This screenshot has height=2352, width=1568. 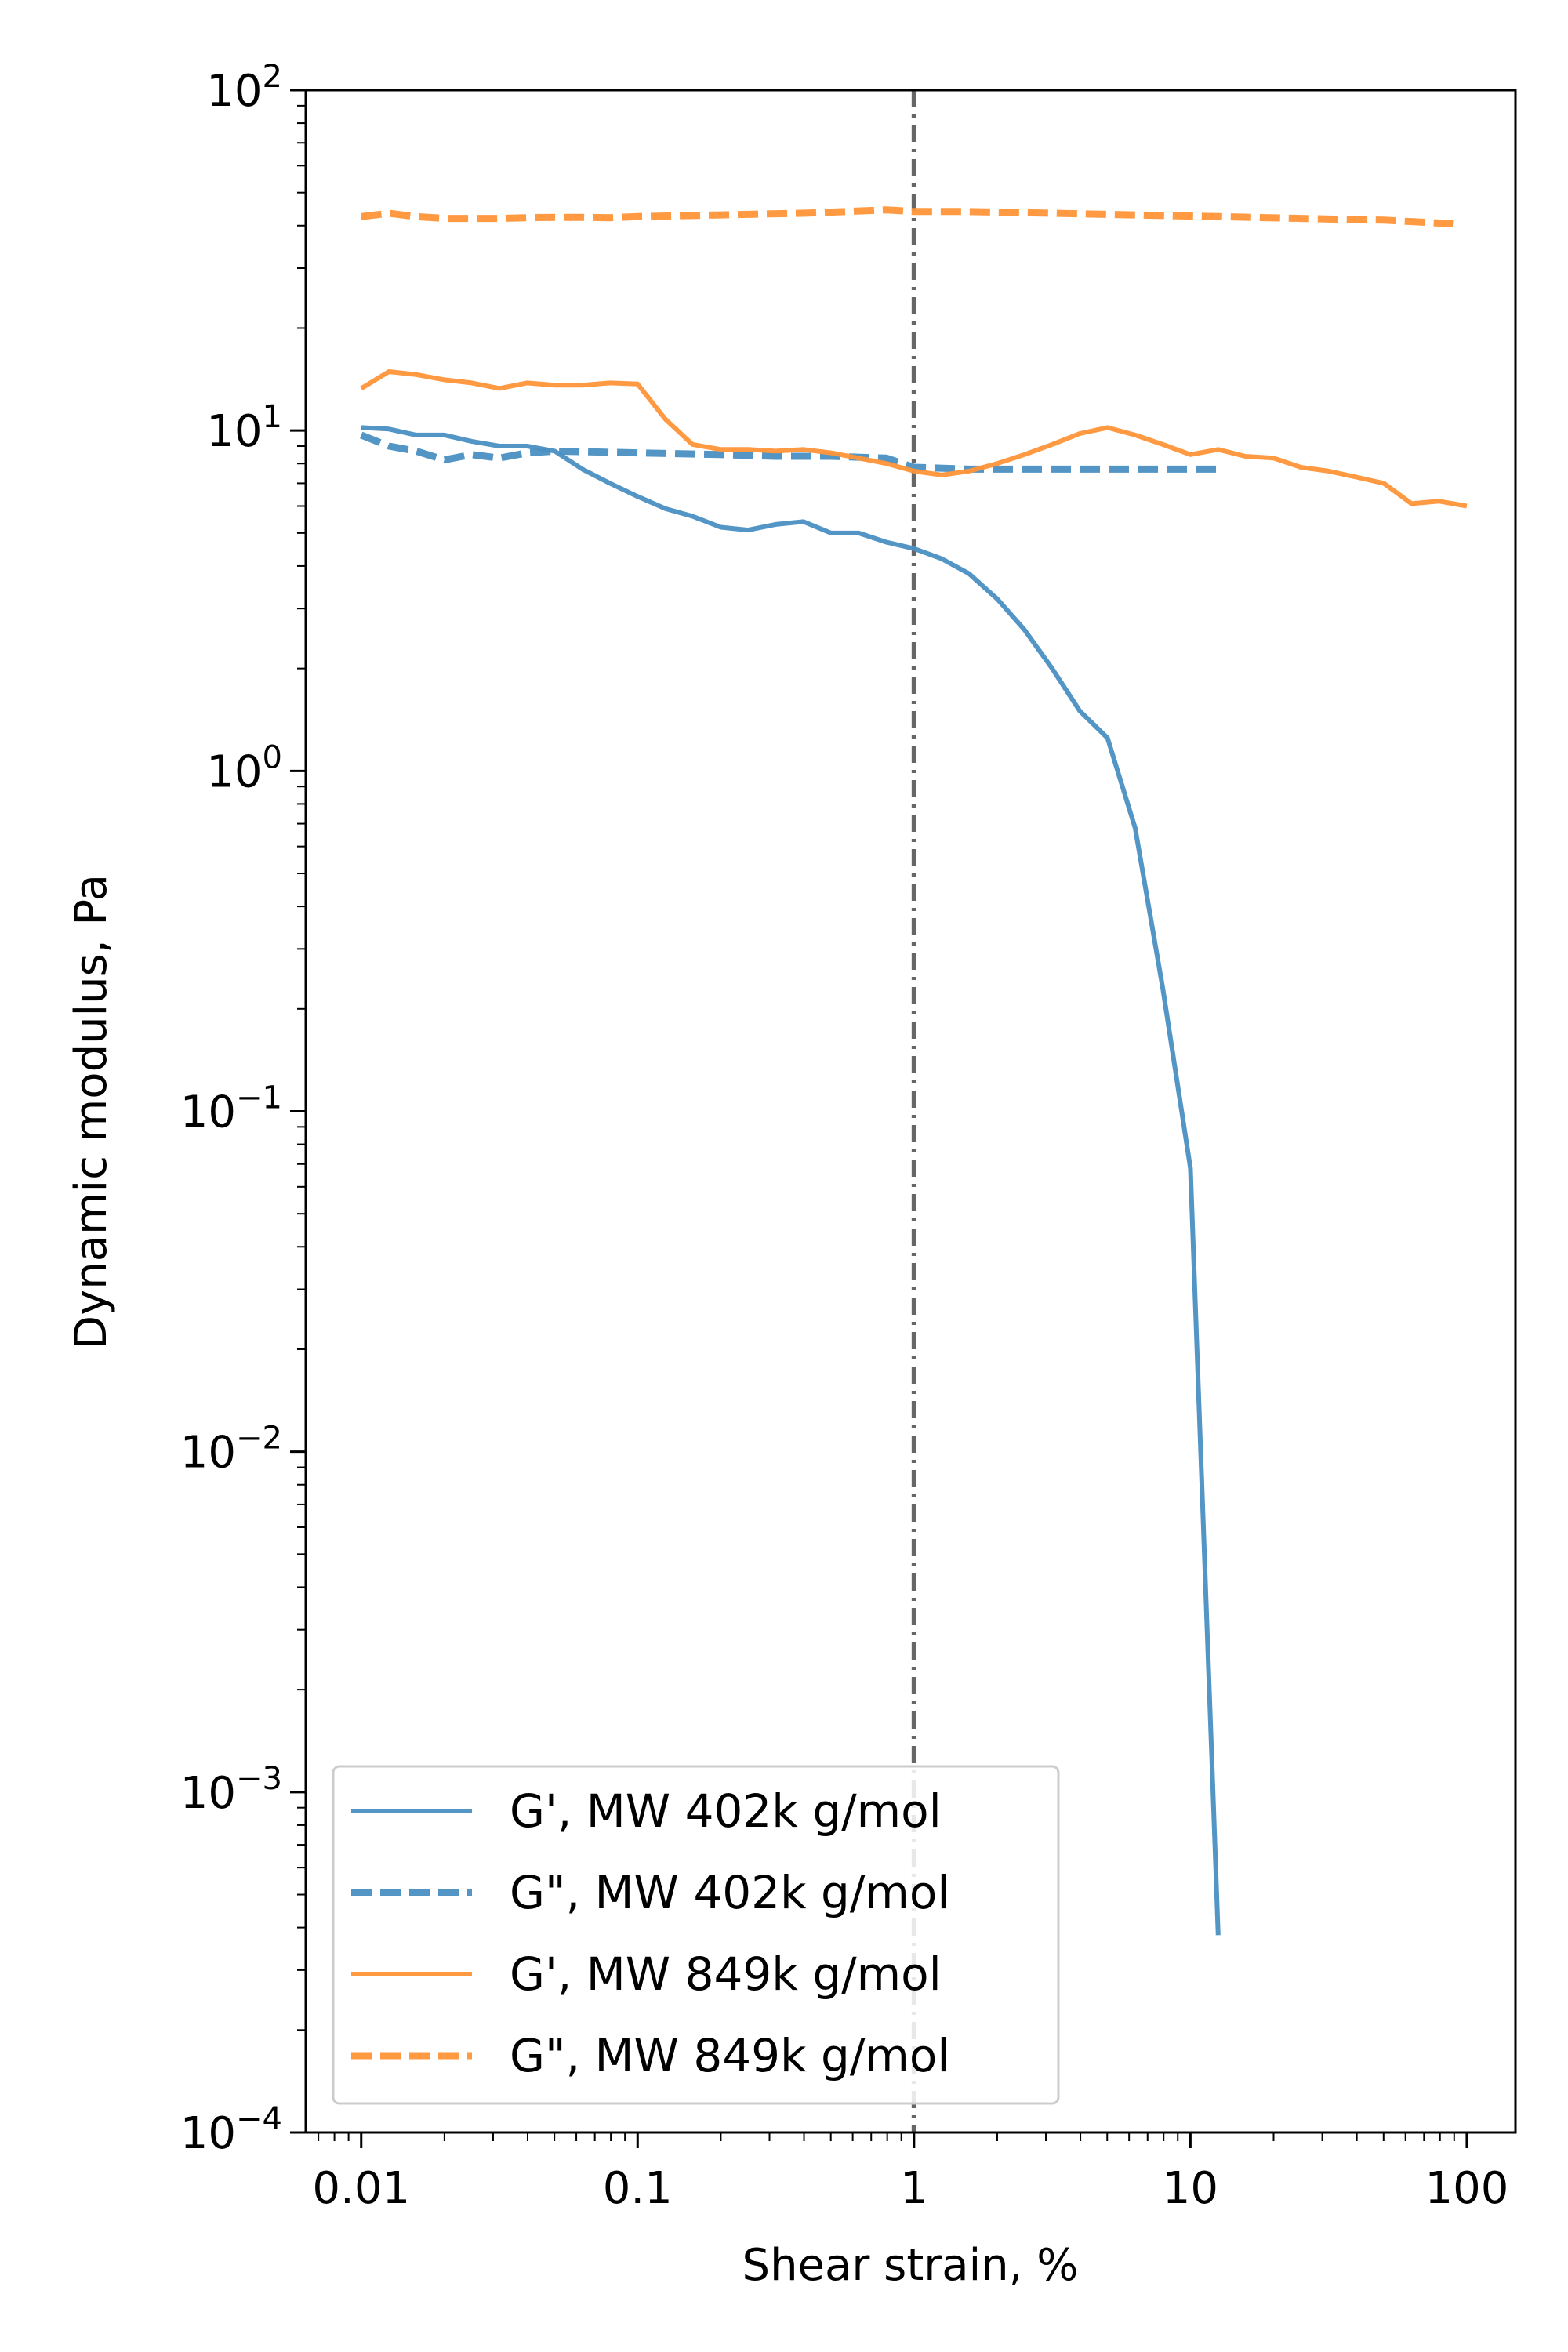 What do you see at coordinates (730, 1892) in the screenshot?
I see `legend-label-1: G", MW 402k g/mol` at bounding box center [730, 1892].